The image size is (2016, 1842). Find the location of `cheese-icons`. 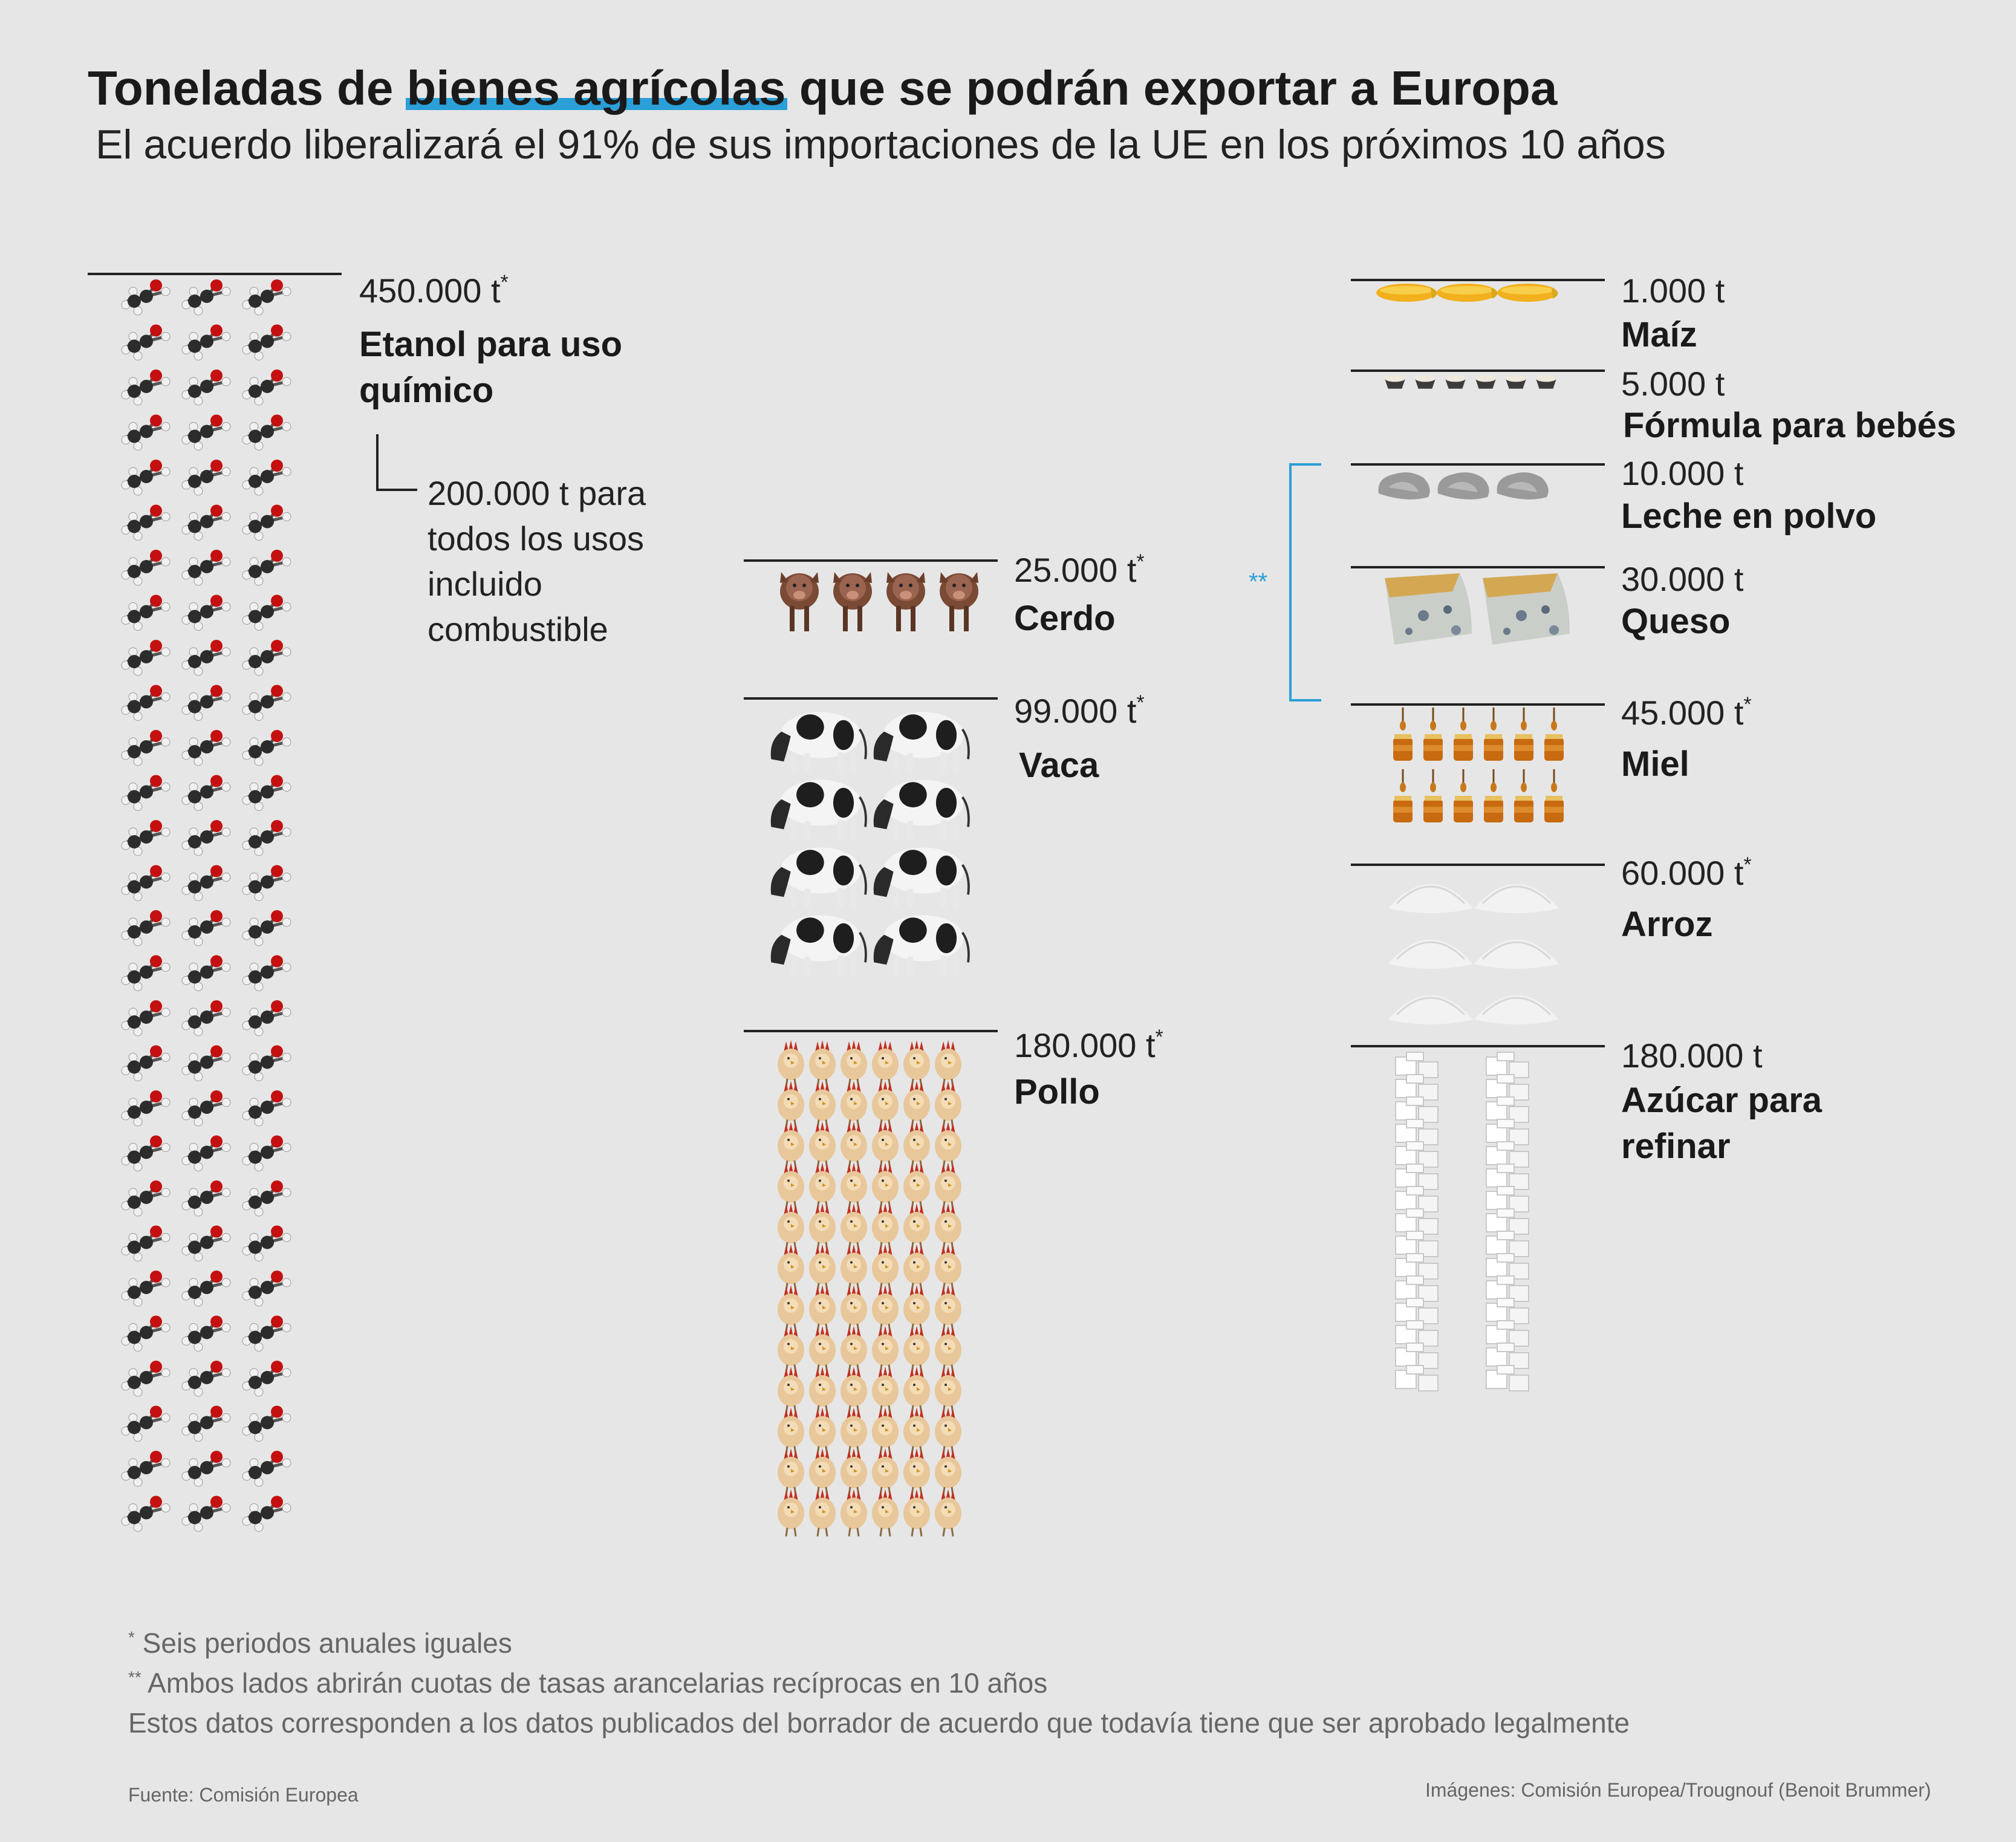

cheese-icons is located at coordinates (1477, 609).